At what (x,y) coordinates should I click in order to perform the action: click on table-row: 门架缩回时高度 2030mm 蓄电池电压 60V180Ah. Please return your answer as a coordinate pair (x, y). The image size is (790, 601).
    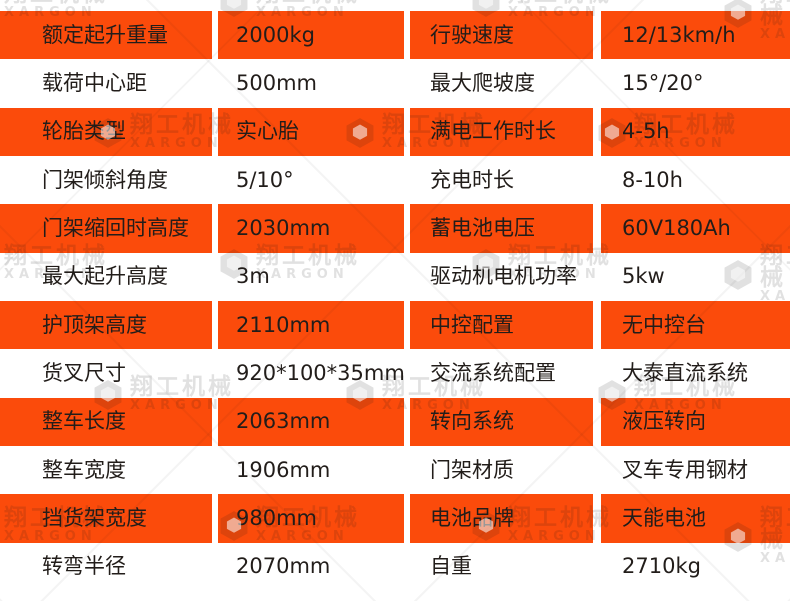
    Looking at the image, I should click on (395, 228).